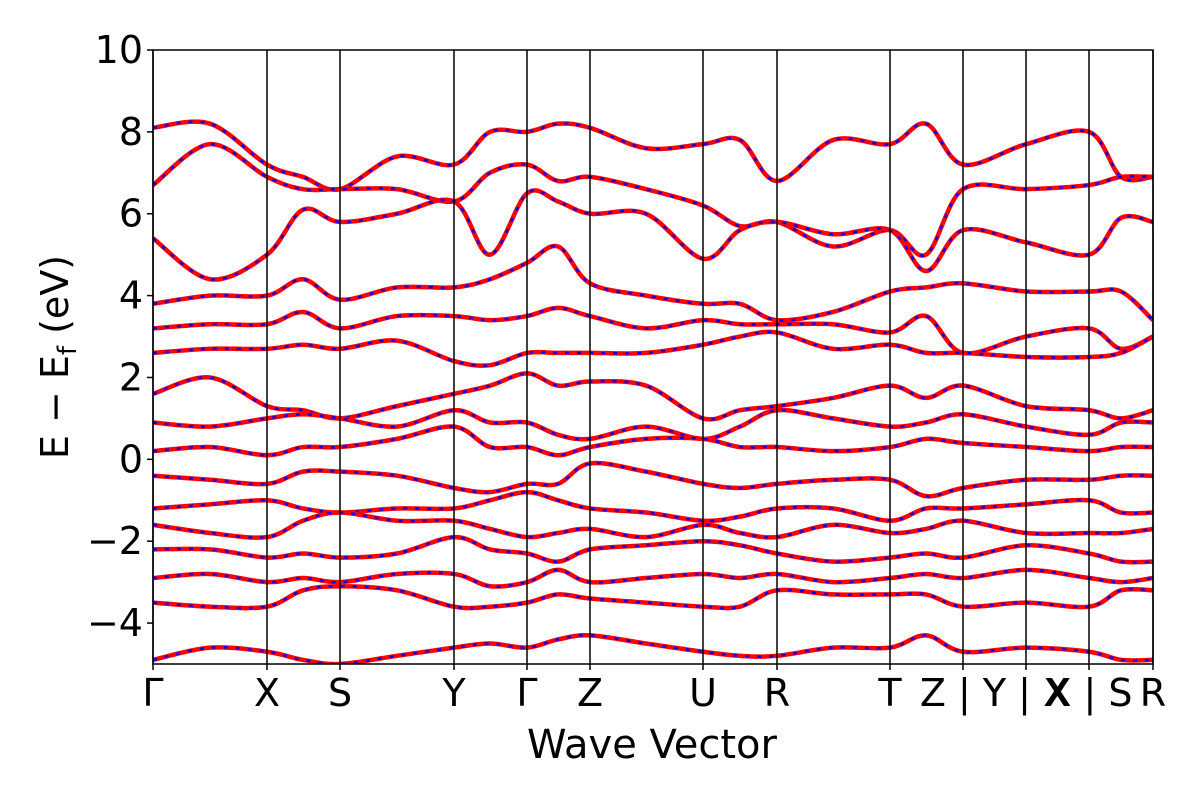 Image resolution: width=1200 pixels, height=800 pixels. I want to click on x-tick-label: T, so click(889, 693).